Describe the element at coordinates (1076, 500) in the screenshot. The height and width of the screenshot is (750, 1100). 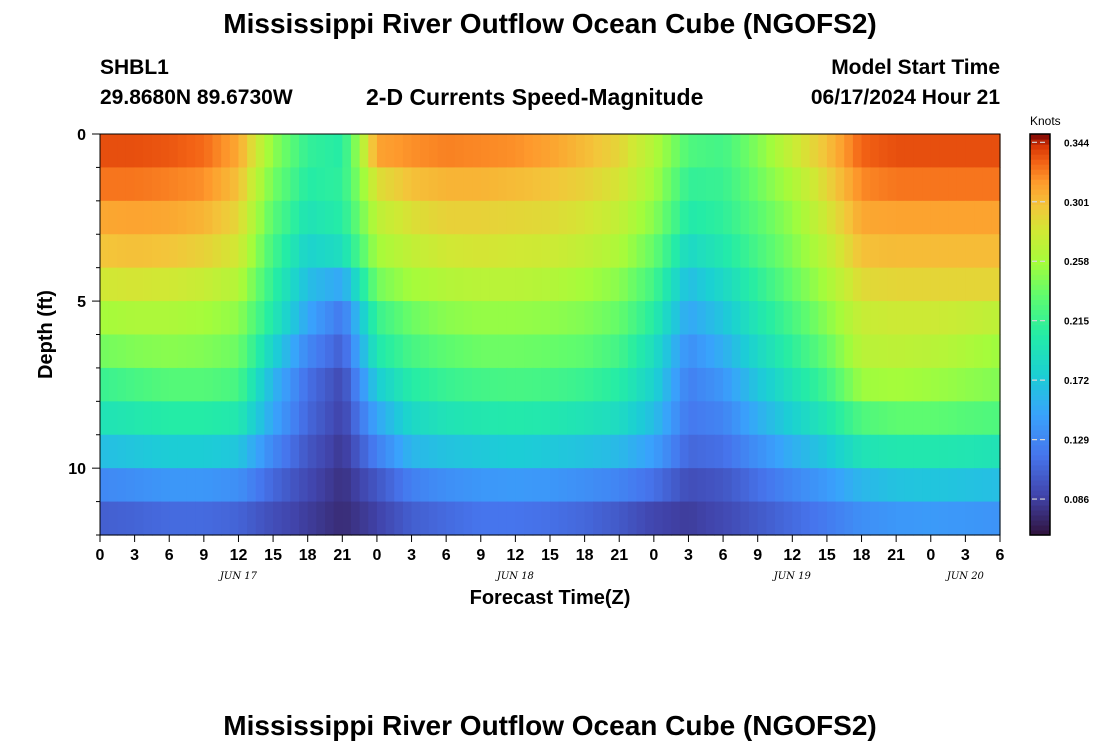
I see `colorbar-tick-label: 0.086` at that location.